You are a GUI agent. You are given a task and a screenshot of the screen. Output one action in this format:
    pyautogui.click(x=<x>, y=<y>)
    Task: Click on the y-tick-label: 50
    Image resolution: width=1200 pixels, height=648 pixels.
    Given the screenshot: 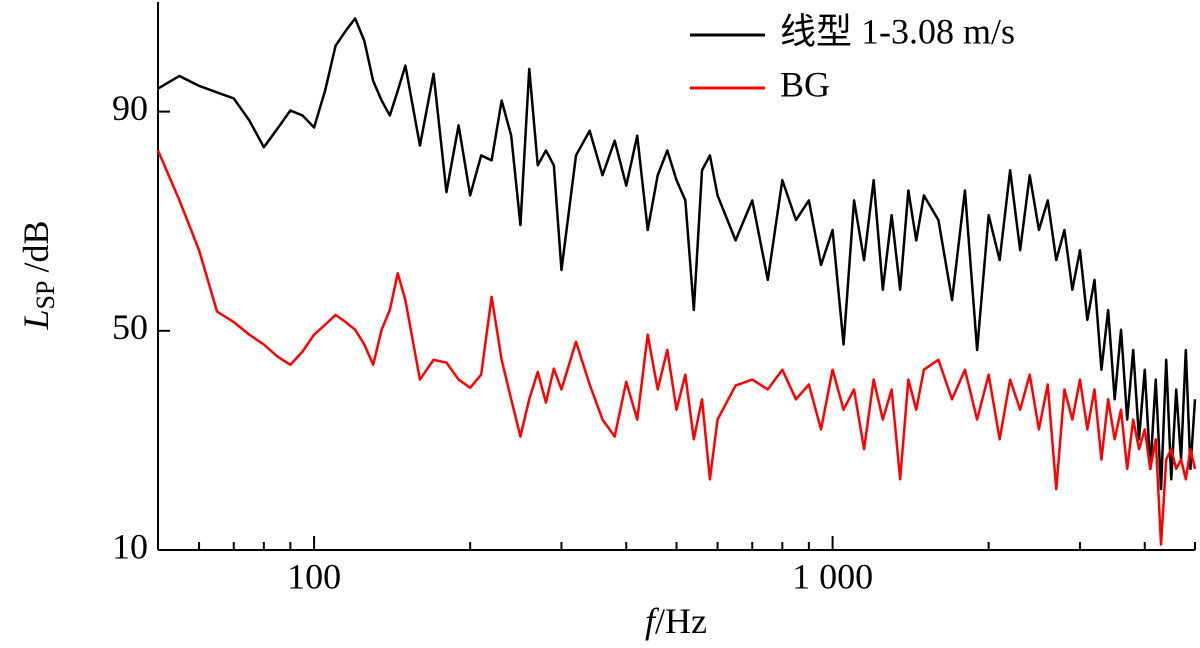 What is the action you would take?
    pyautogui.click(x=130, y=327)
    